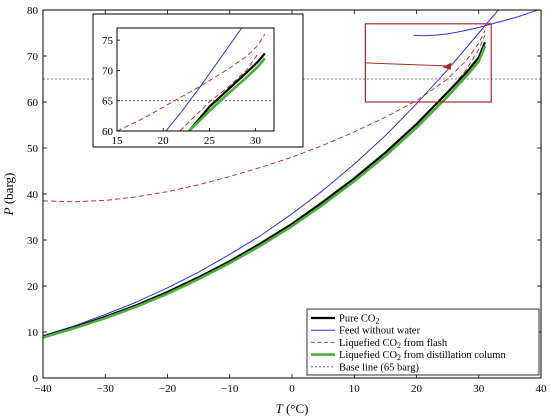  Describe the element at coordinates (355, 389) in the screenshot. I see `x-tick-label: 10` at that location.